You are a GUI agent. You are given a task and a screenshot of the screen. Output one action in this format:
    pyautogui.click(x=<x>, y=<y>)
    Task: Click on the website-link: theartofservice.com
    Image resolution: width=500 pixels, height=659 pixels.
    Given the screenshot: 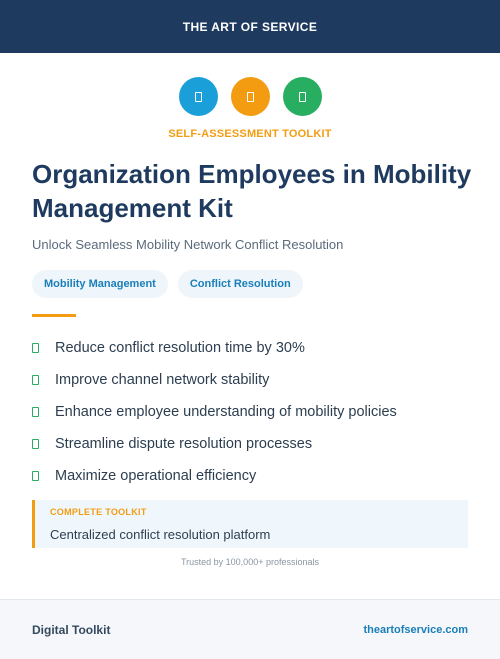 What is the action you would take?
    pyautogui.click(x=415, y=629)
    